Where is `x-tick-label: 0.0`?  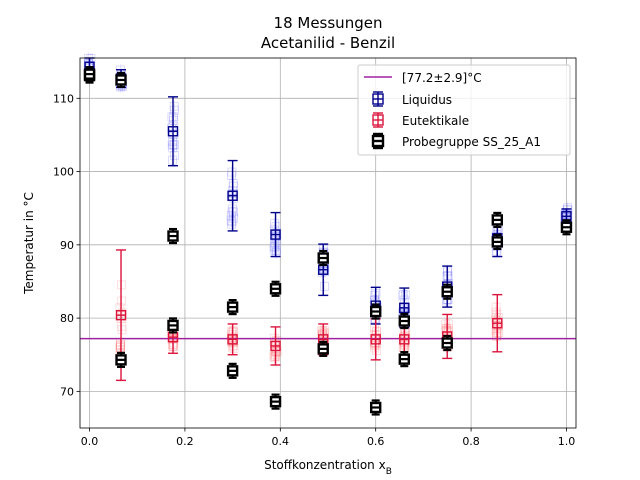 x-tick-label: 0.0 is located at coordinates (90, 441).